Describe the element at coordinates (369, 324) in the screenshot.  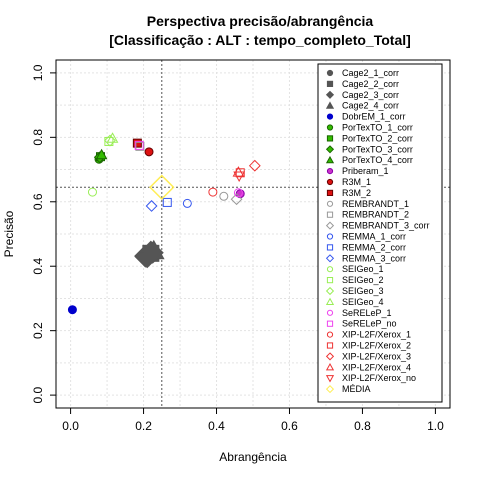
I see `legend-label: SeRELeP_no` at that location.